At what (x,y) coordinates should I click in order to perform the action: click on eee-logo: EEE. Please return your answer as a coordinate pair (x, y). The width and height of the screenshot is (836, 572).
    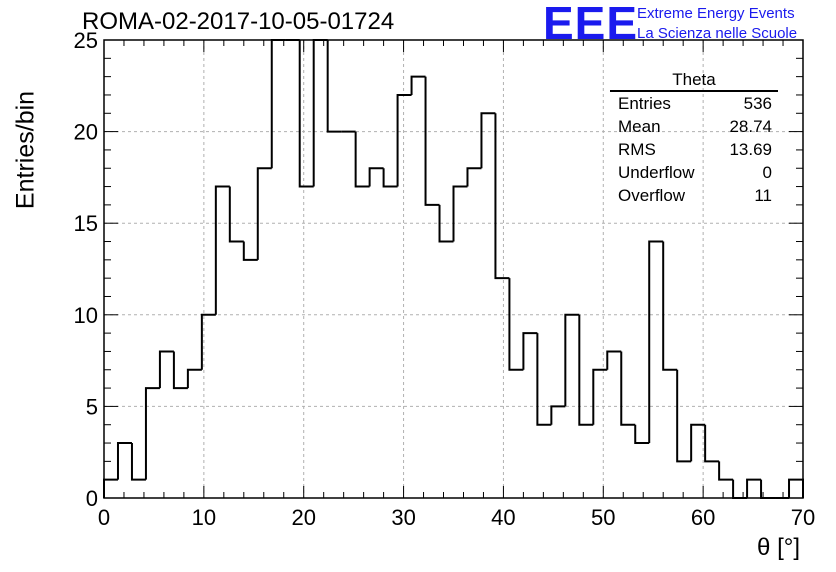
    Looking at the image, I should click on (591, 24).